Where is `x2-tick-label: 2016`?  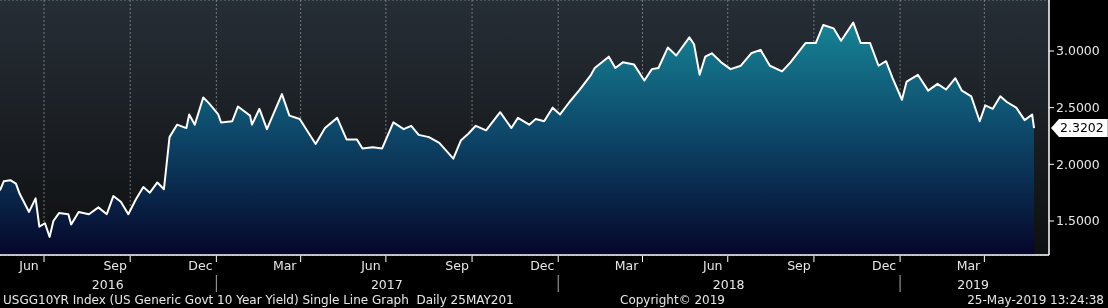 x2-tick-label: 2016 is located at coordinates (107, 284).